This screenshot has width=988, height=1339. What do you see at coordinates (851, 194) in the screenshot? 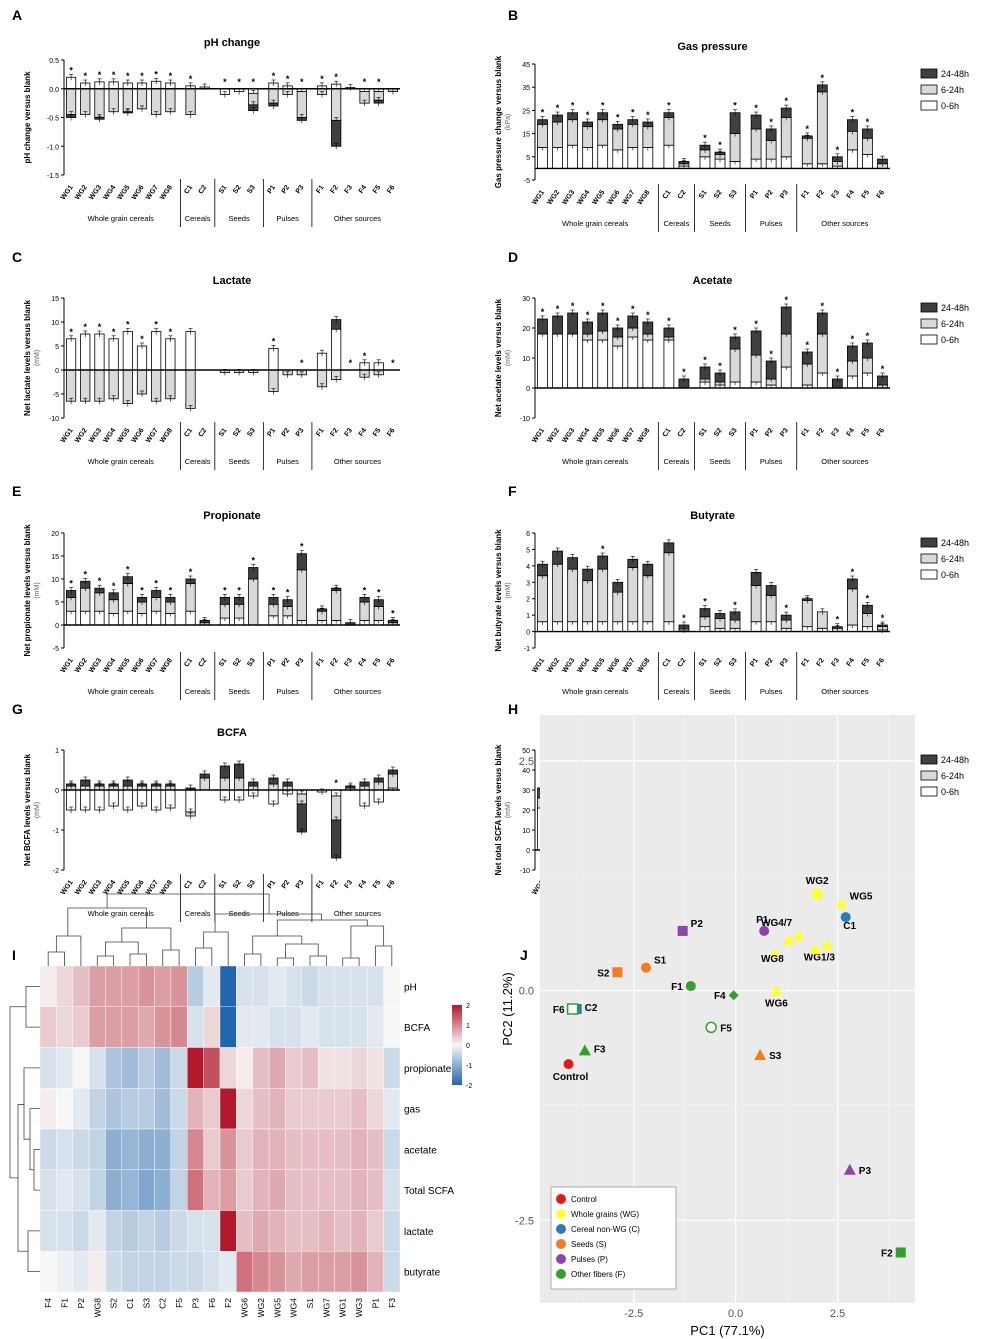
I see `x-tick-label: F4` at bounding box center [851, 194].